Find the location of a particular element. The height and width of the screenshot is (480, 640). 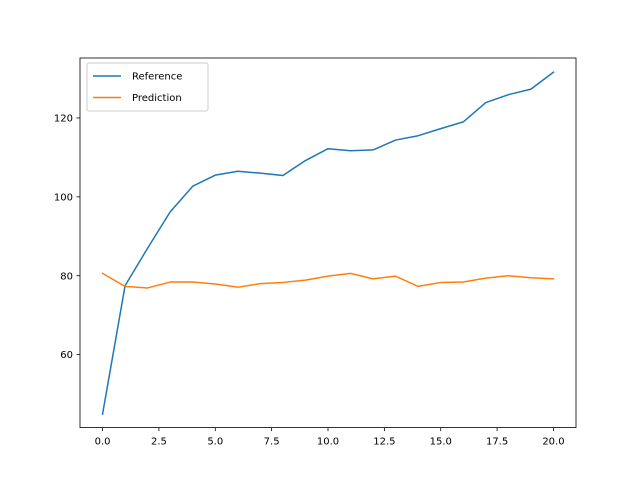

x-tick-label: 10.0 is located at coordinates (328, 442).